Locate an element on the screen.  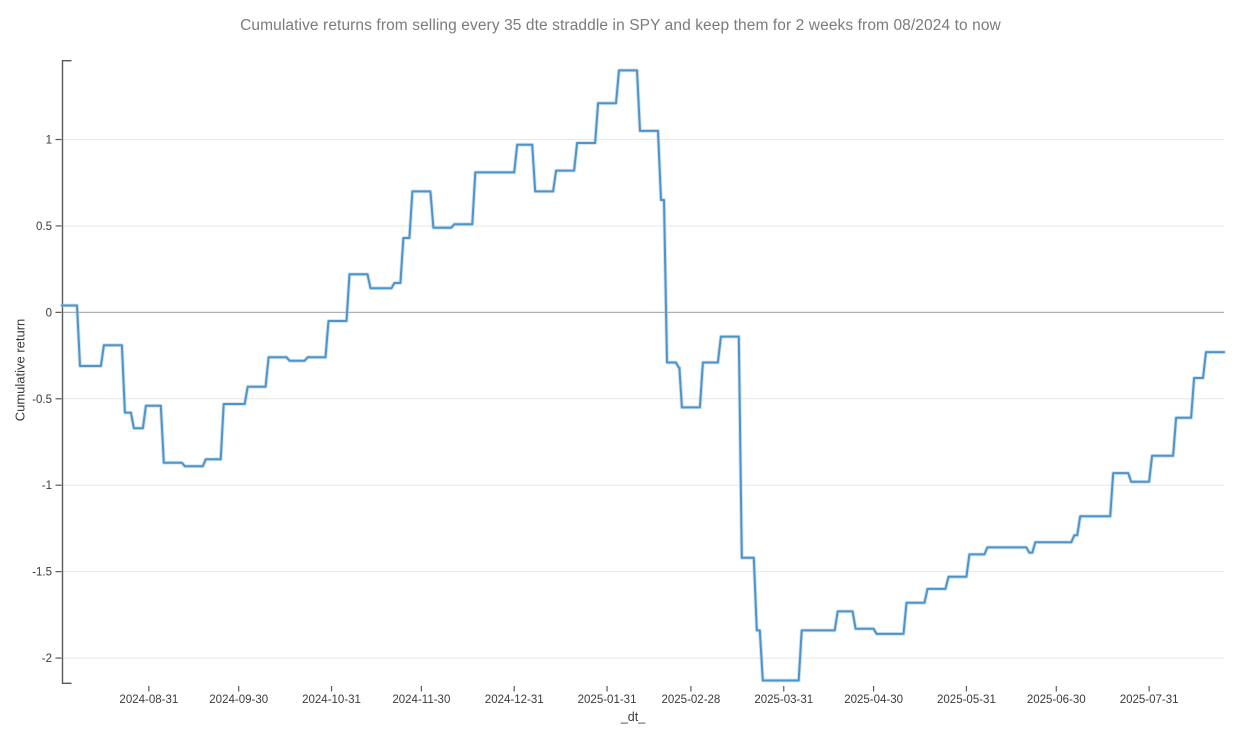
x-tick-label: 2024-11-30 is located at coordinates (421, 700).